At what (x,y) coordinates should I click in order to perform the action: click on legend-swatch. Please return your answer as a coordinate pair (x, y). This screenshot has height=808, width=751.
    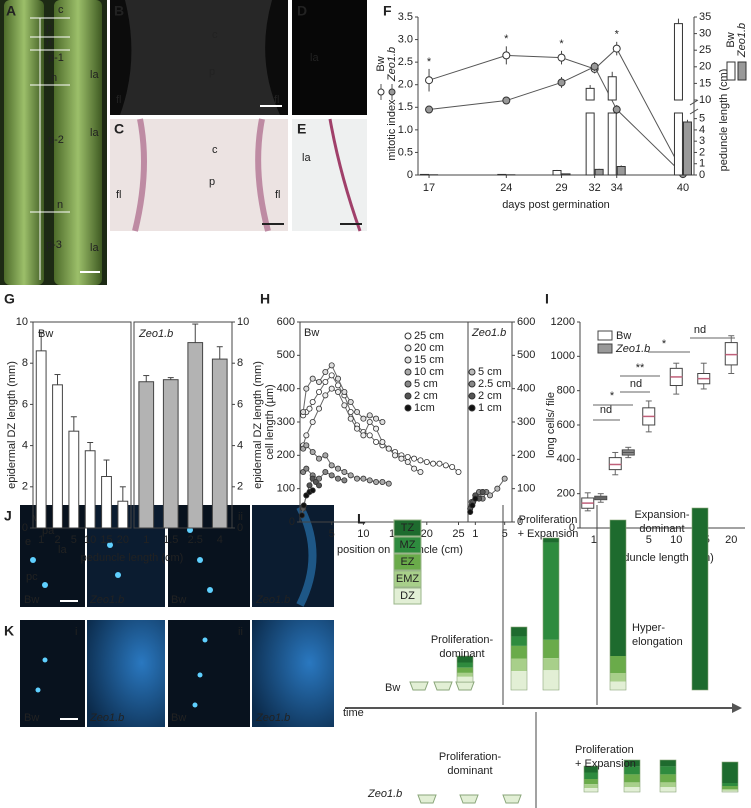
    Looking at the image, I should click on (731, 71).